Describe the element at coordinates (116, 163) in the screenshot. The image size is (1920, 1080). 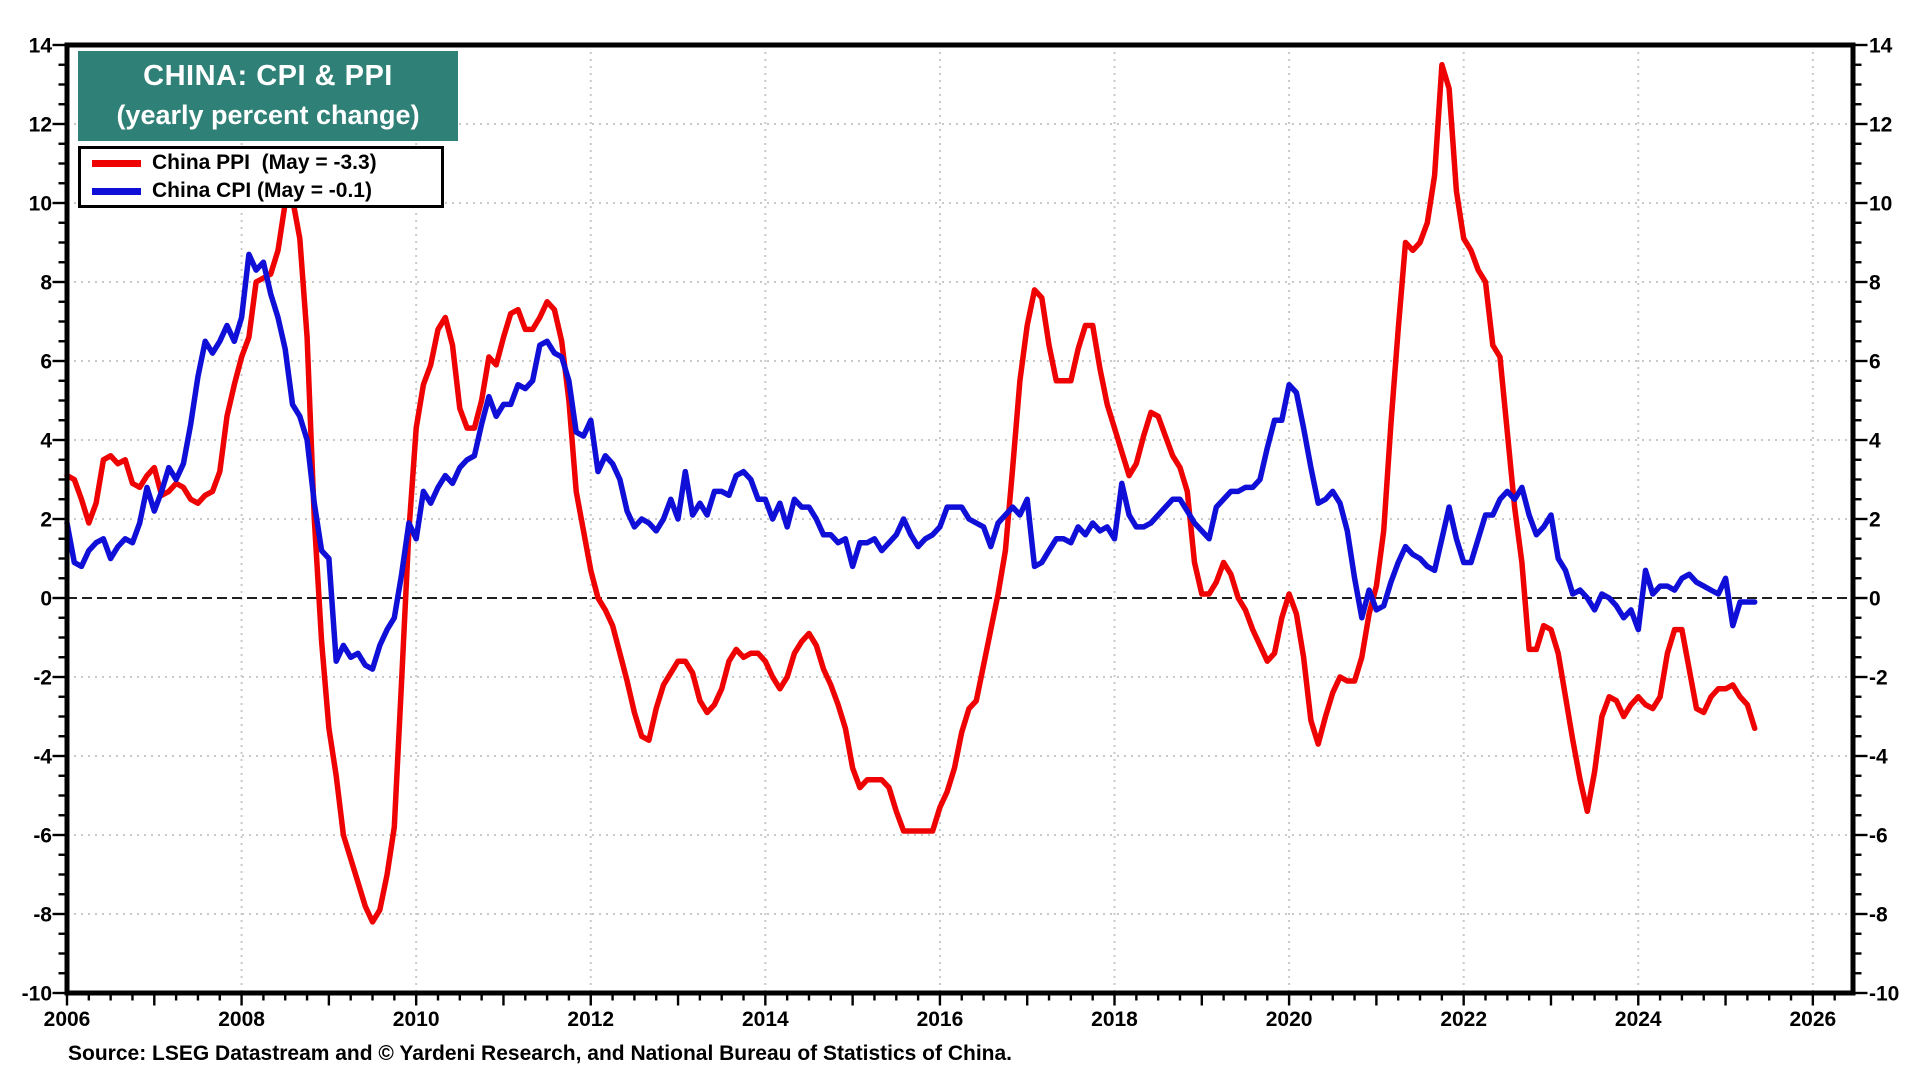
I see `ppi-line-swatch` at that location.